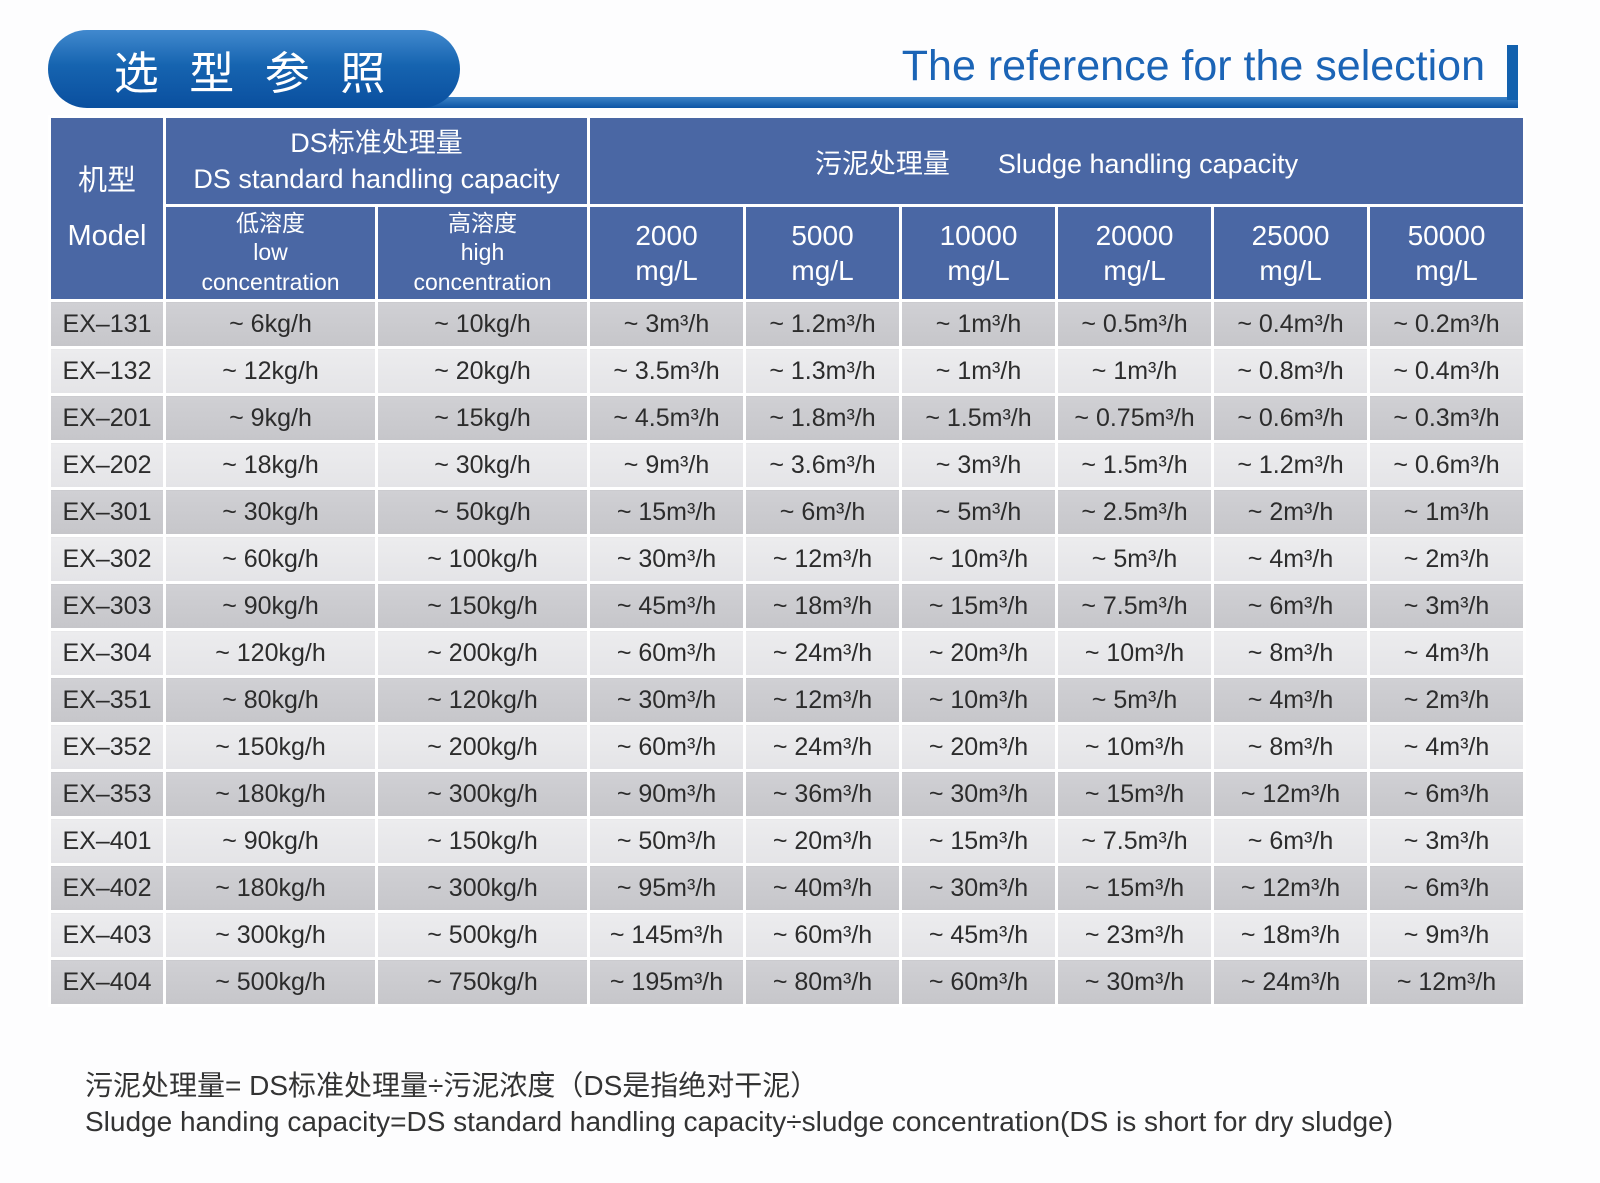 The height and width of the screenshot is (1183, 1600). I want to click on model-cell: EX–403, so click(107, 935).